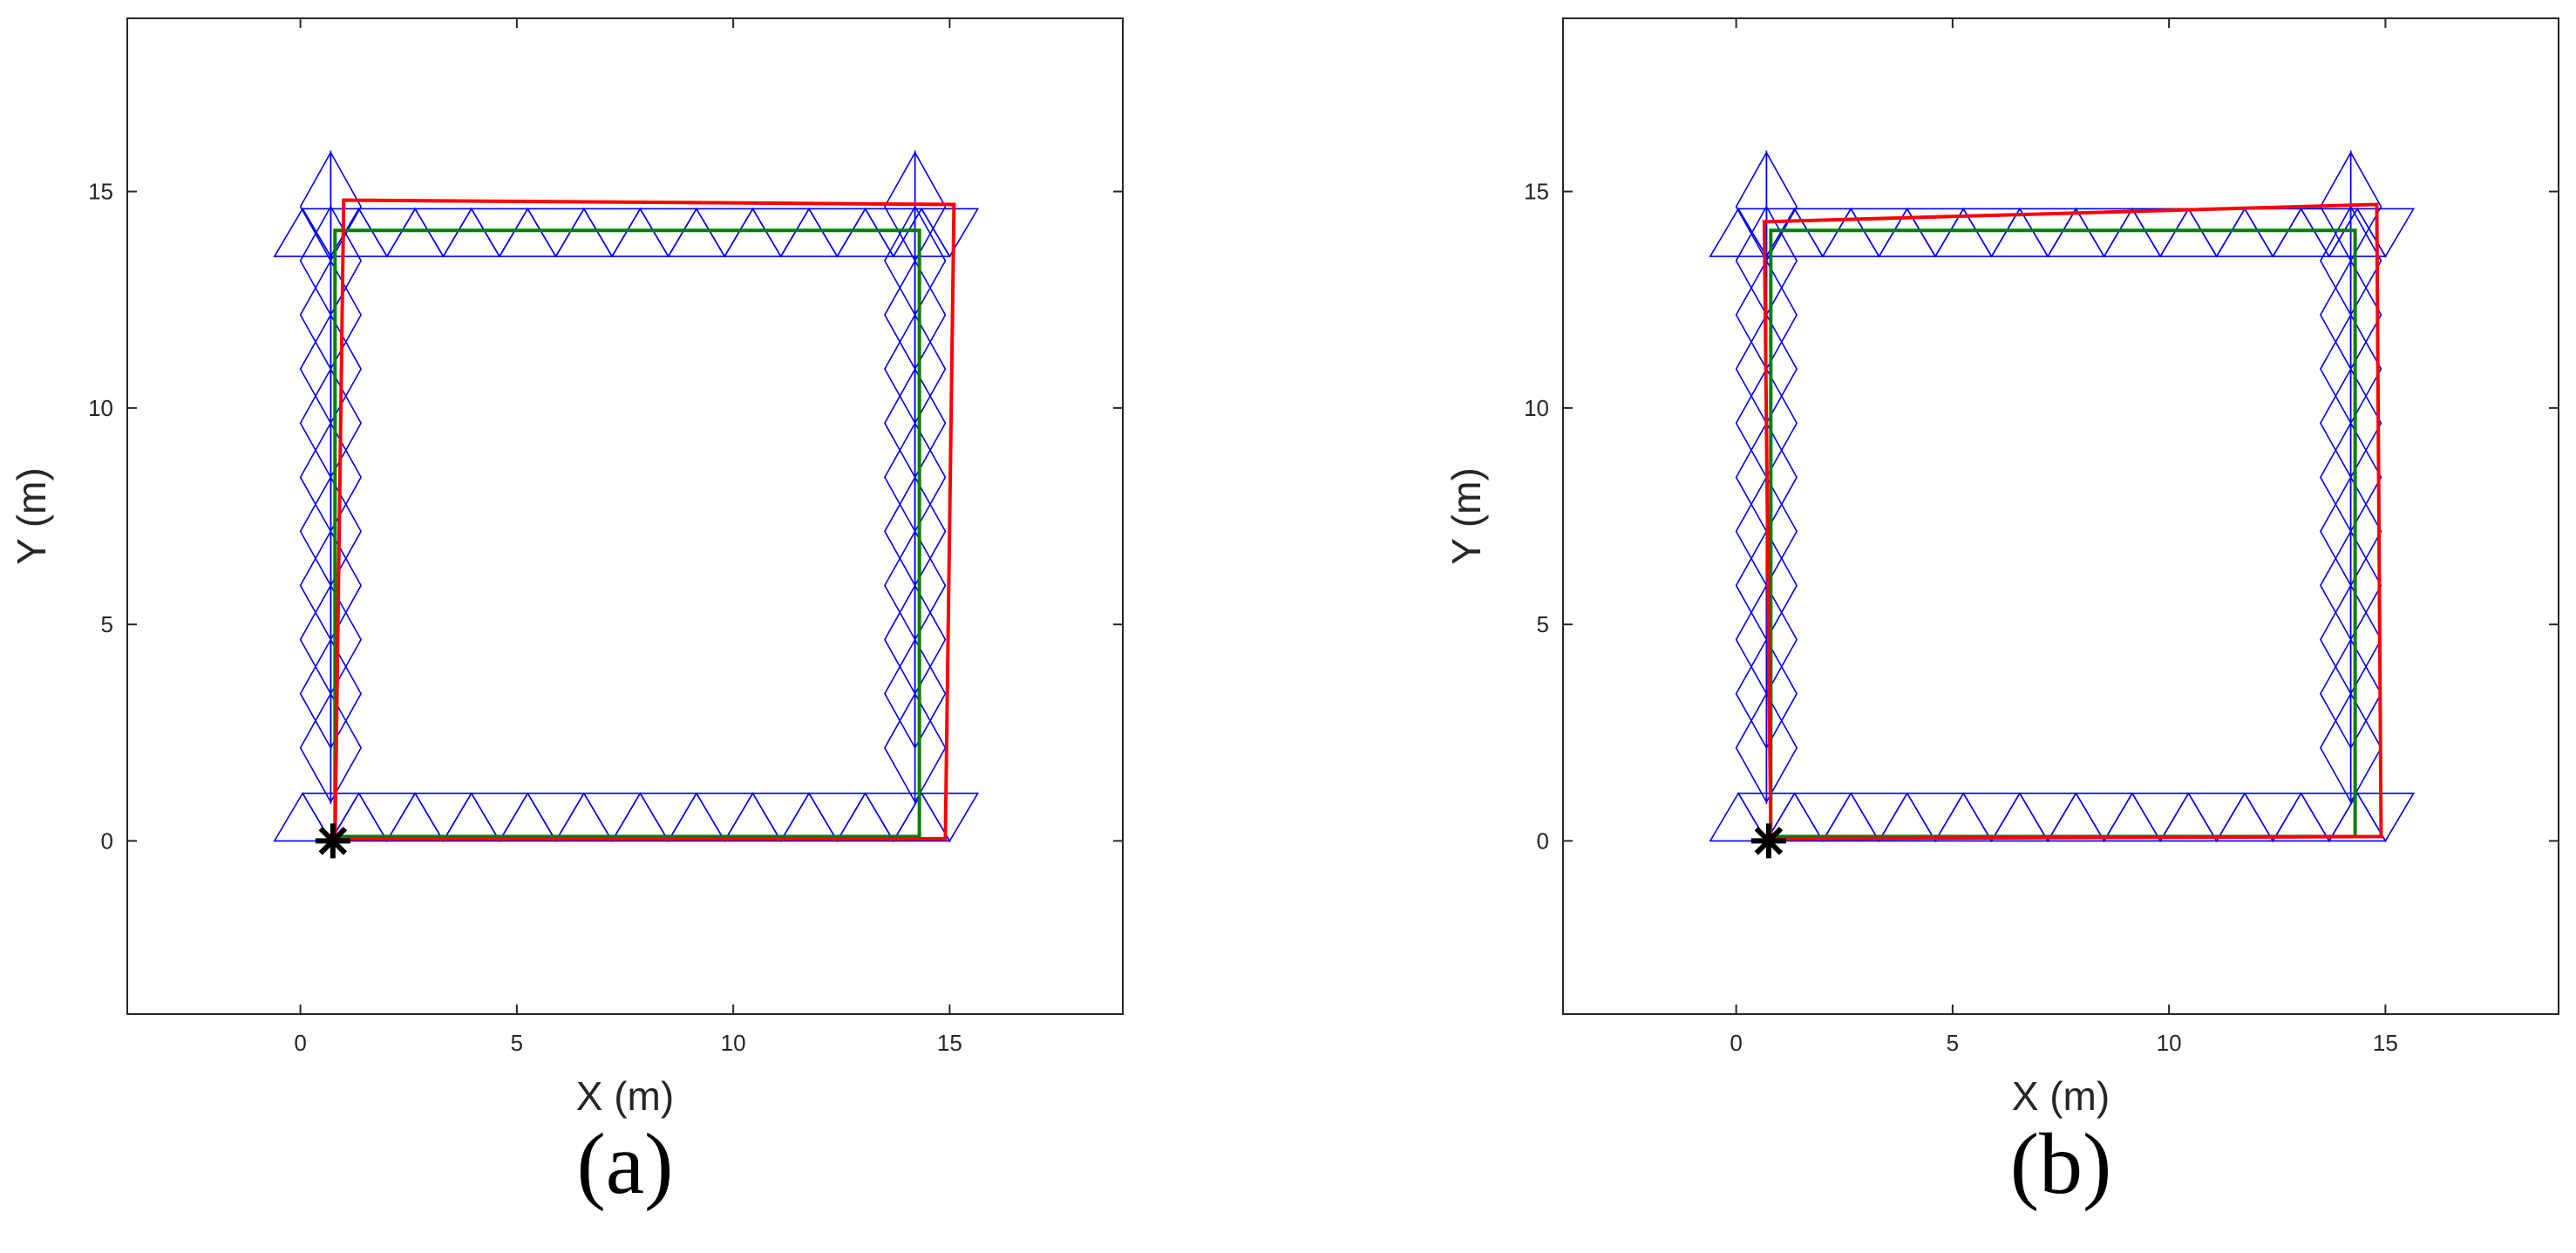 This screenshot has width=2576, height=1253. What do you see at coordinates (627, 533) in the screenshot?
I see `ground-truth-line` at bounding box center [627, 533].